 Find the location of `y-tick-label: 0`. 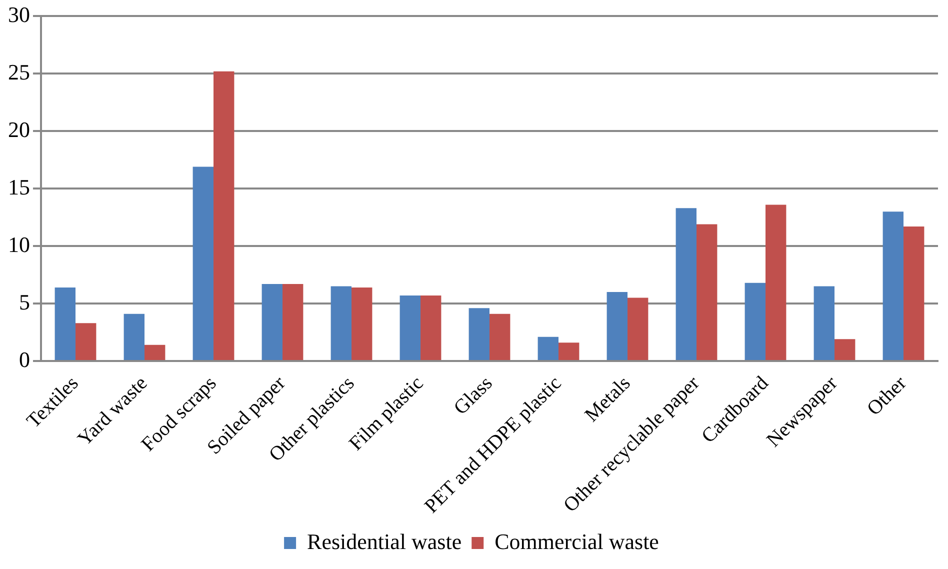

y-tick-label: 0 is located at coordinates (24, 359).